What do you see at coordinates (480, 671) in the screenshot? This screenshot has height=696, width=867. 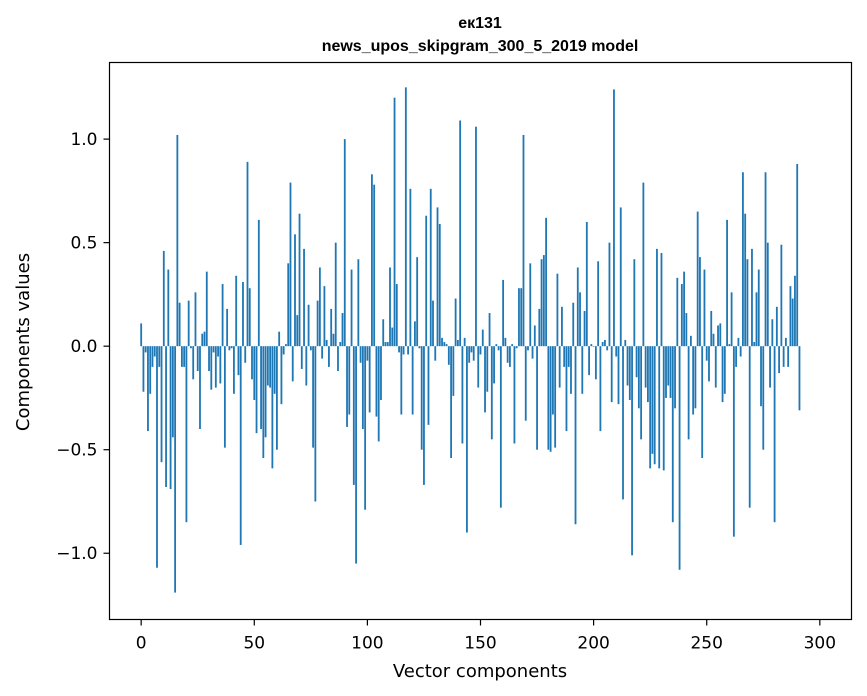 I see `x-axis-label: Vector components` at bounding box center [480, 671].